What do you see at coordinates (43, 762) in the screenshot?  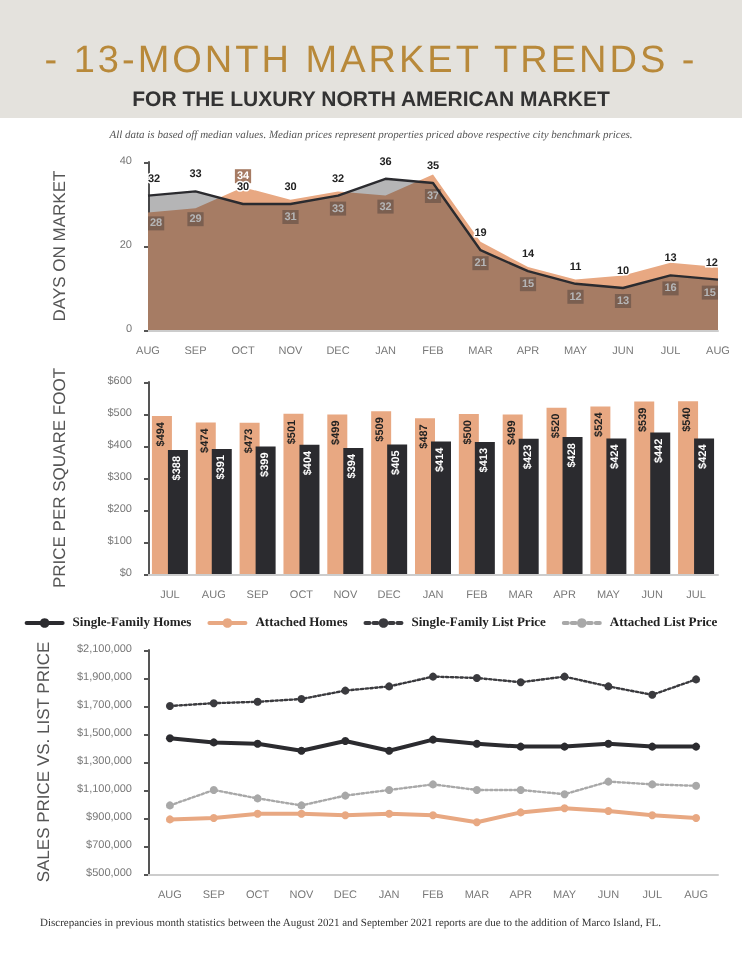 I see `y-axis-title: SALES PRICE VS. LIST PRICE` at bounding box center [43, 762].